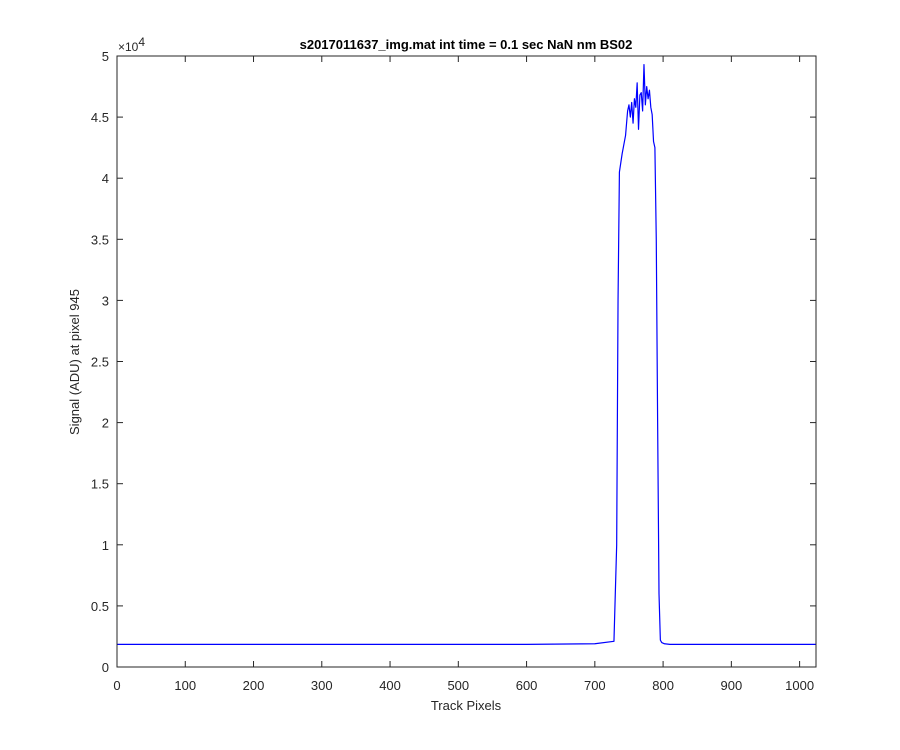  Describe the element at coordinates (116, 685) in the screenshot. I see `x-tick-label: 0` at that location.